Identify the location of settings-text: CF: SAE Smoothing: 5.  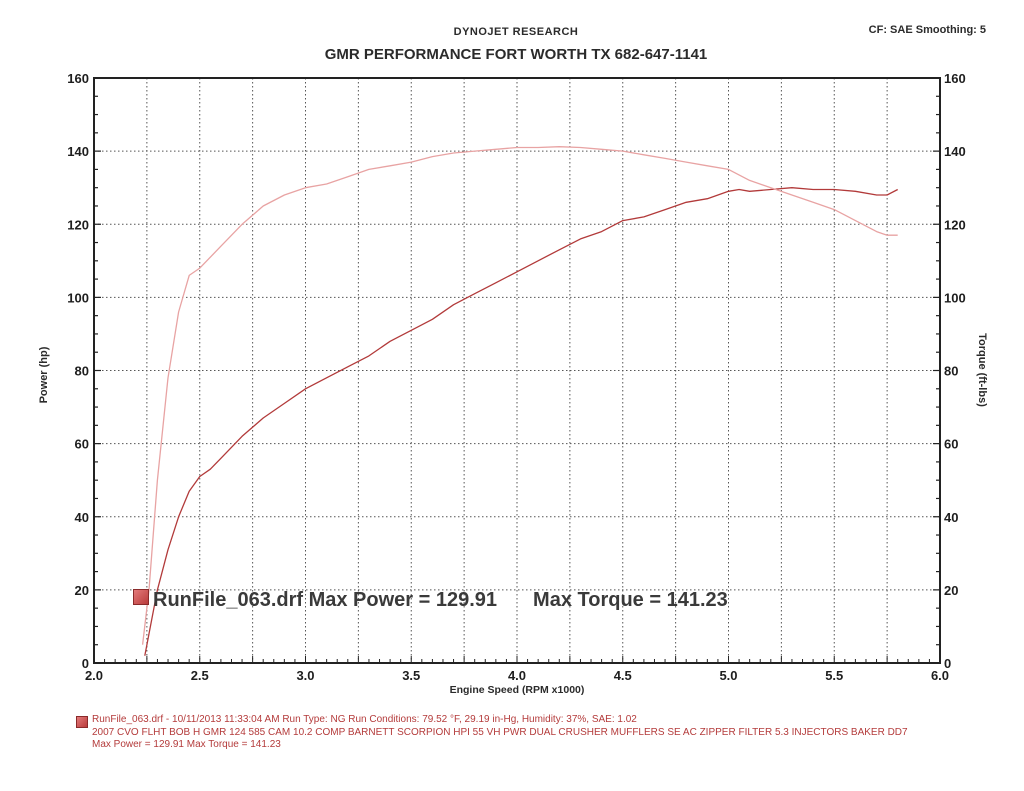
(927, 30).